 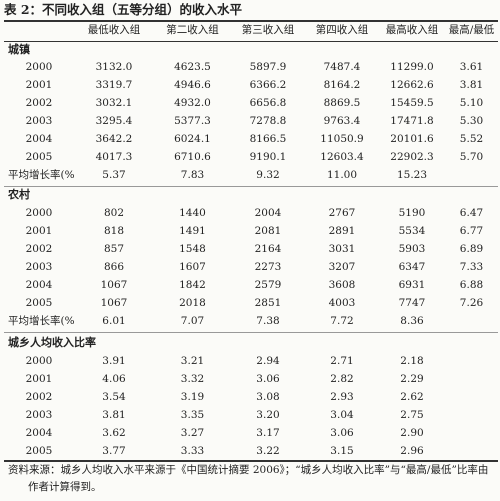 What do you see at coordinates (471, 231) in the screenshot?
I see `value-cell: 6.77` at bounding box center [471, 231].